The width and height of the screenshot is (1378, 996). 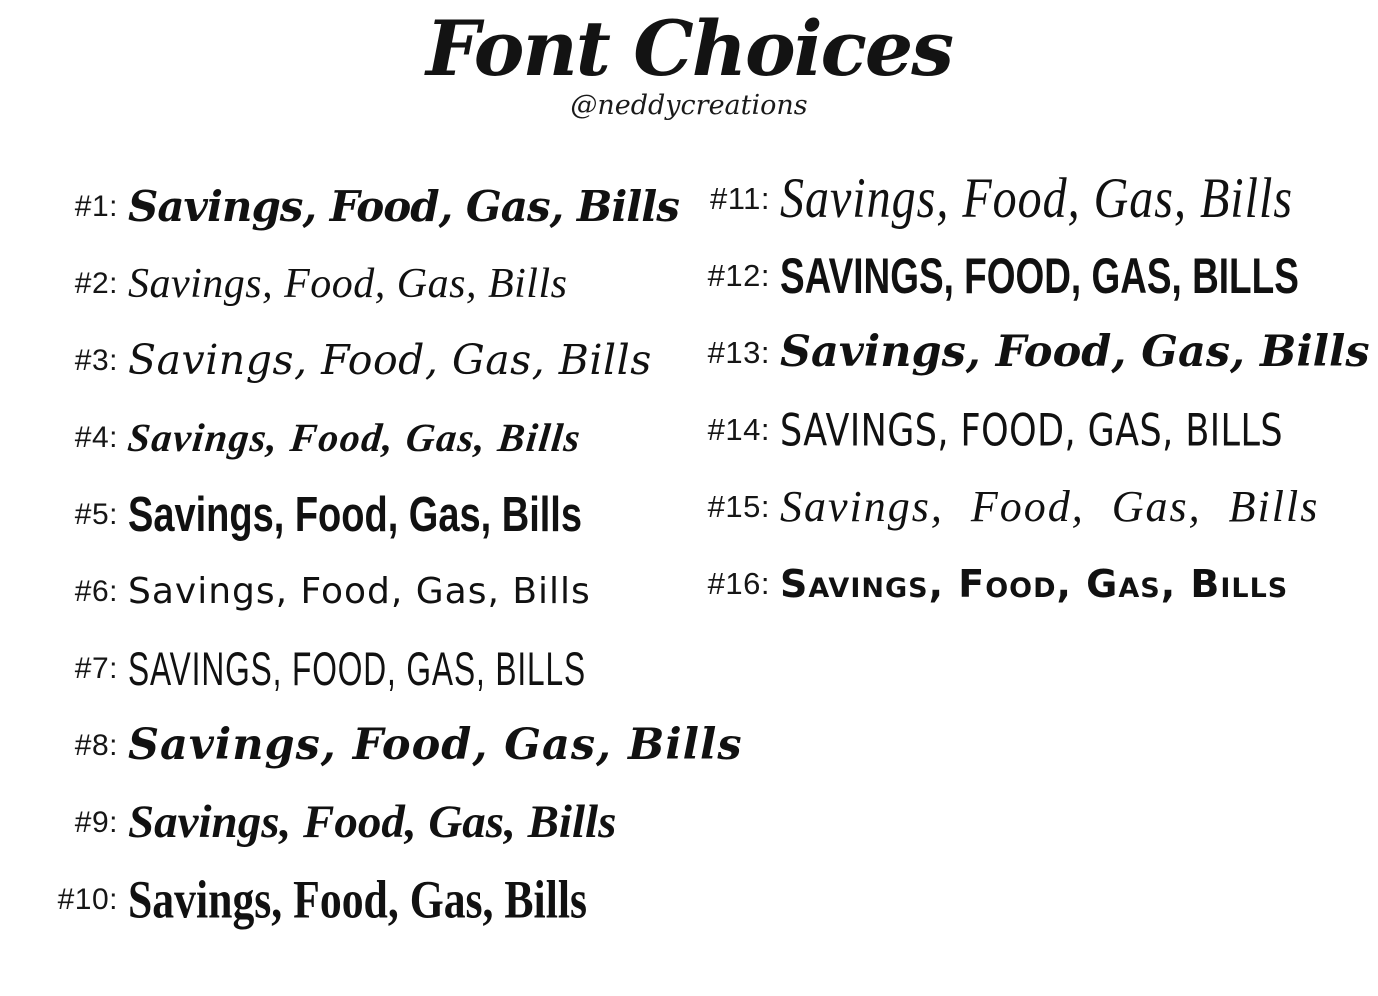 I want to click on font-number-label: #2:, so click(x=96, y=283).